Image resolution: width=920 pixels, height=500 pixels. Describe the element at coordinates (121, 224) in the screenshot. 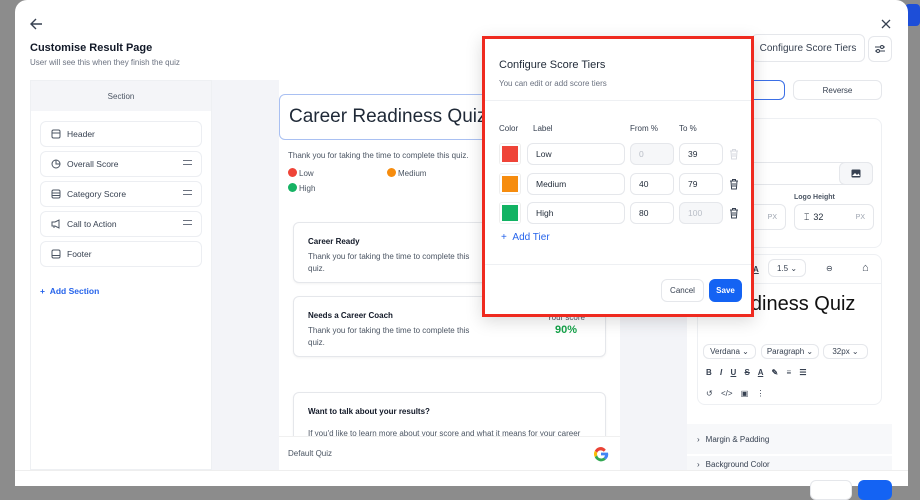

I see `sidebar-item-call-to-action: Call to Action` at that location.